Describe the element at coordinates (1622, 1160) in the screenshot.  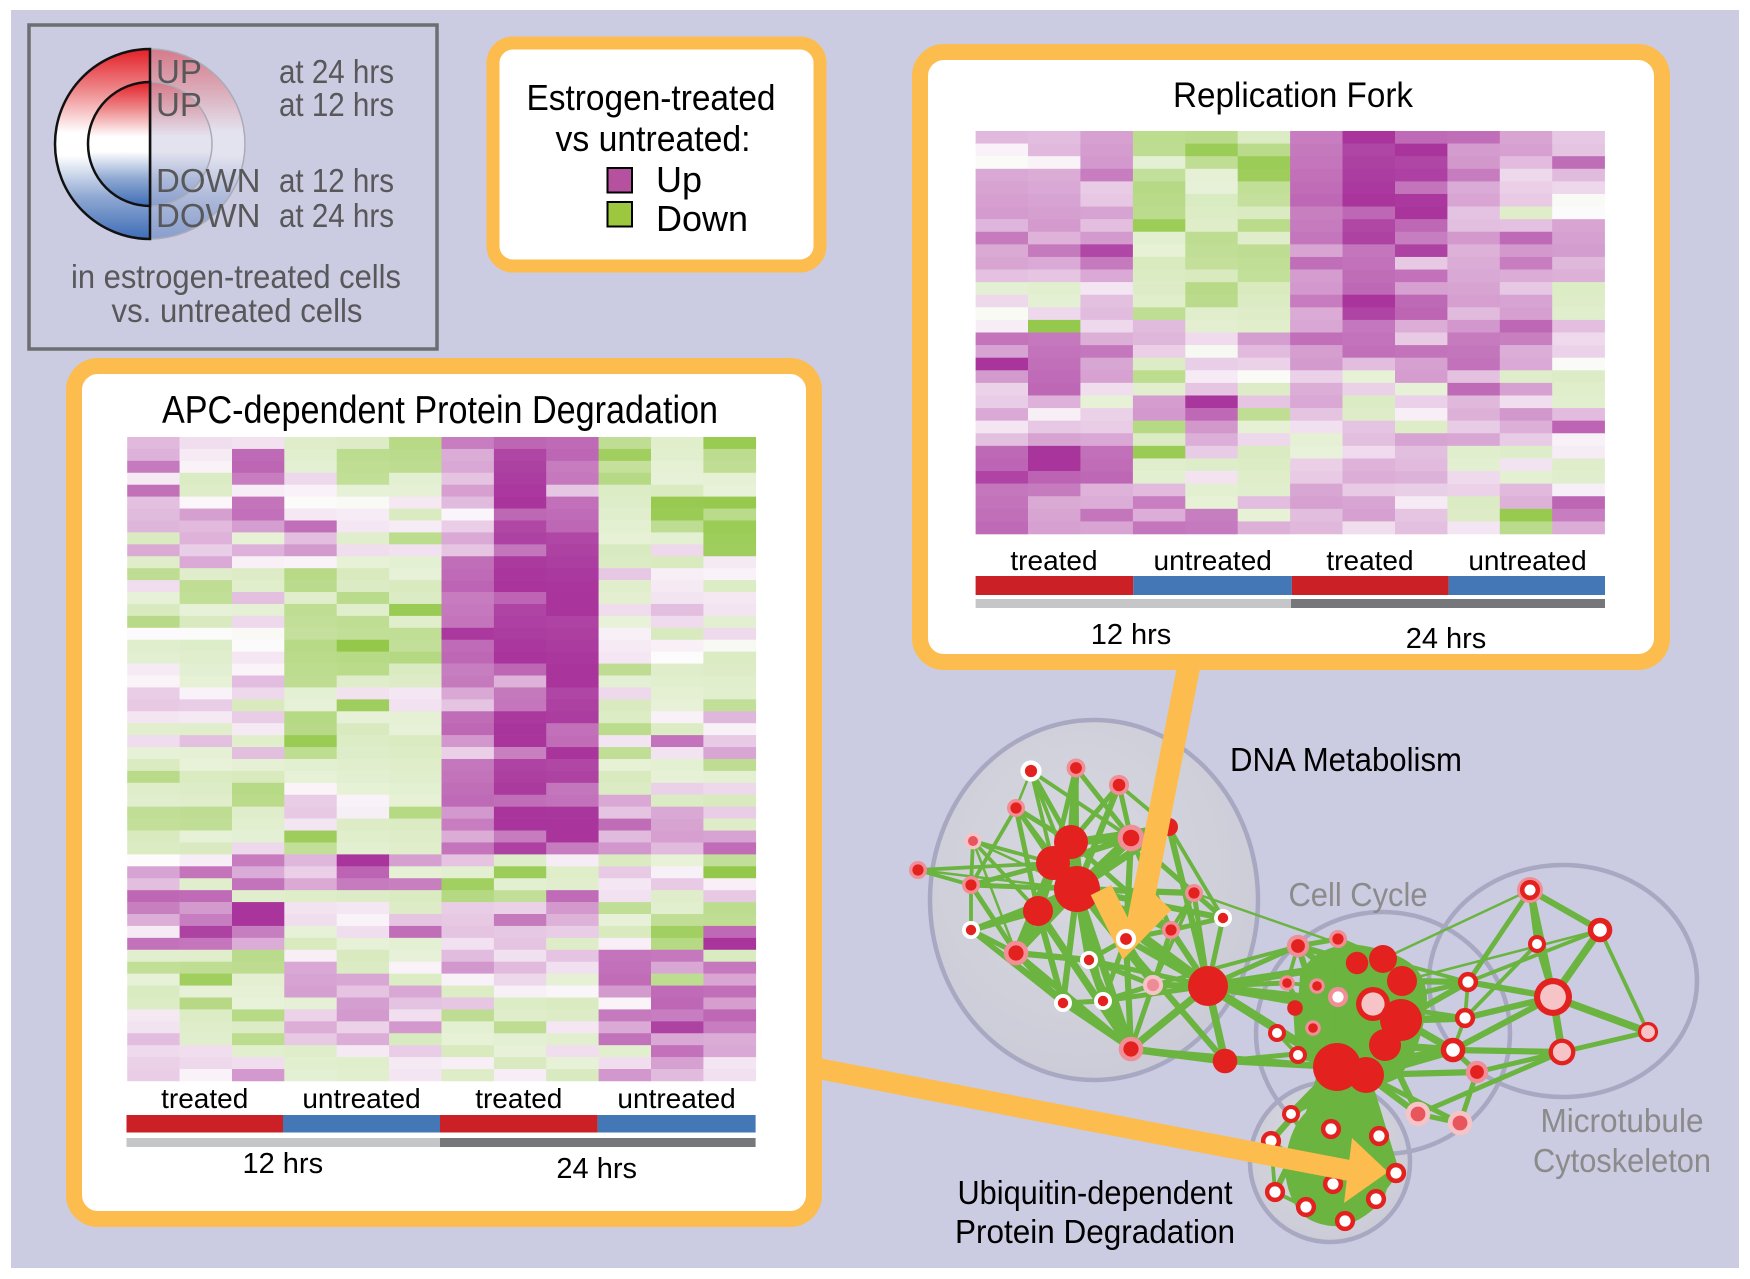
I see `svg-text: Cytoskeleton` at that location.